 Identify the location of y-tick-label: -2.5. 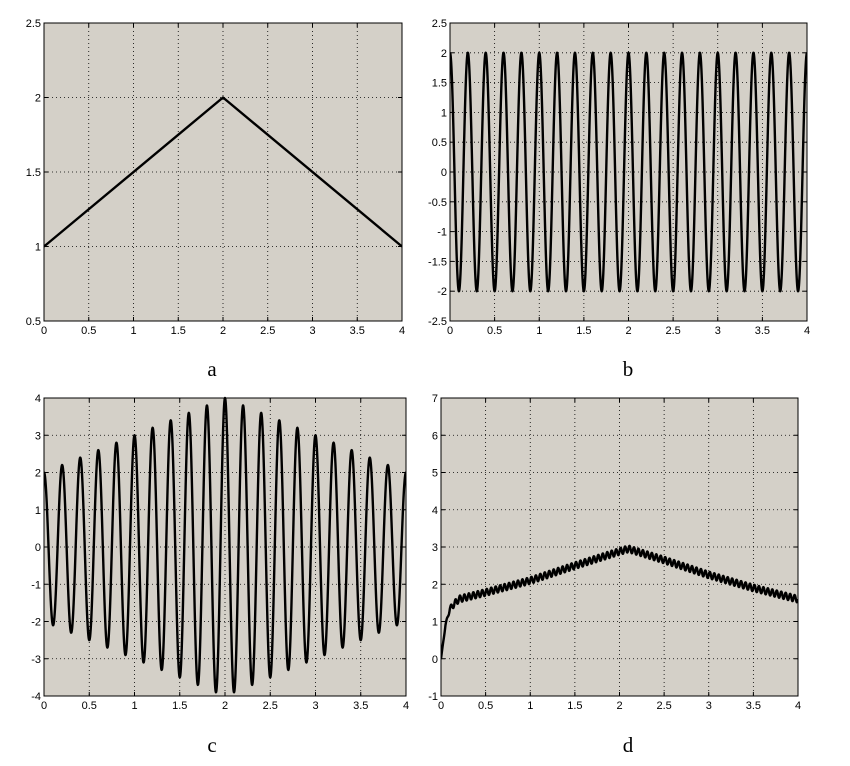
(437, 322).